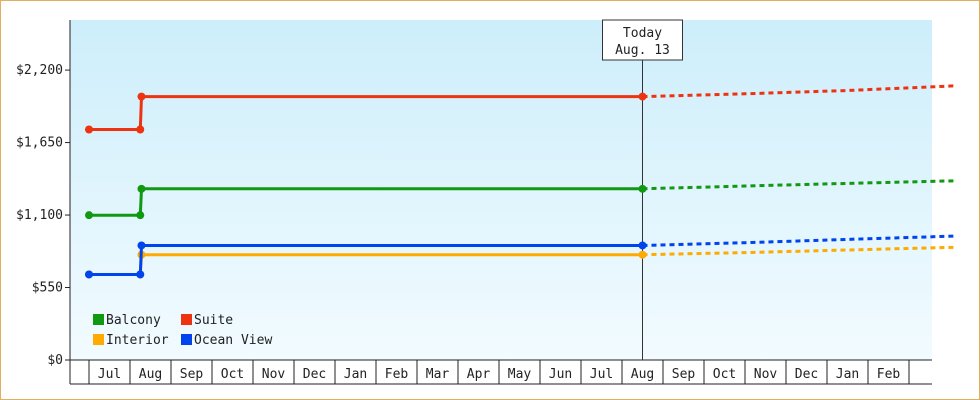 This screenshot has height=400, width=980. I want to click on legend-swatch-ocean-view, so click(186, 339).